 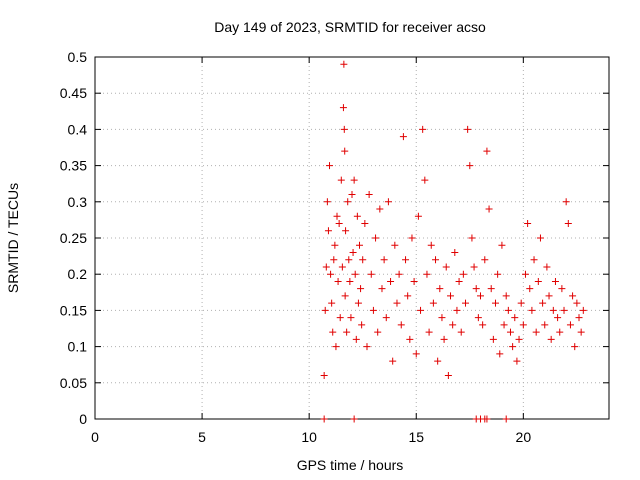 I want to click on y-tick-label: 0.2, so click(x=78, y=274).